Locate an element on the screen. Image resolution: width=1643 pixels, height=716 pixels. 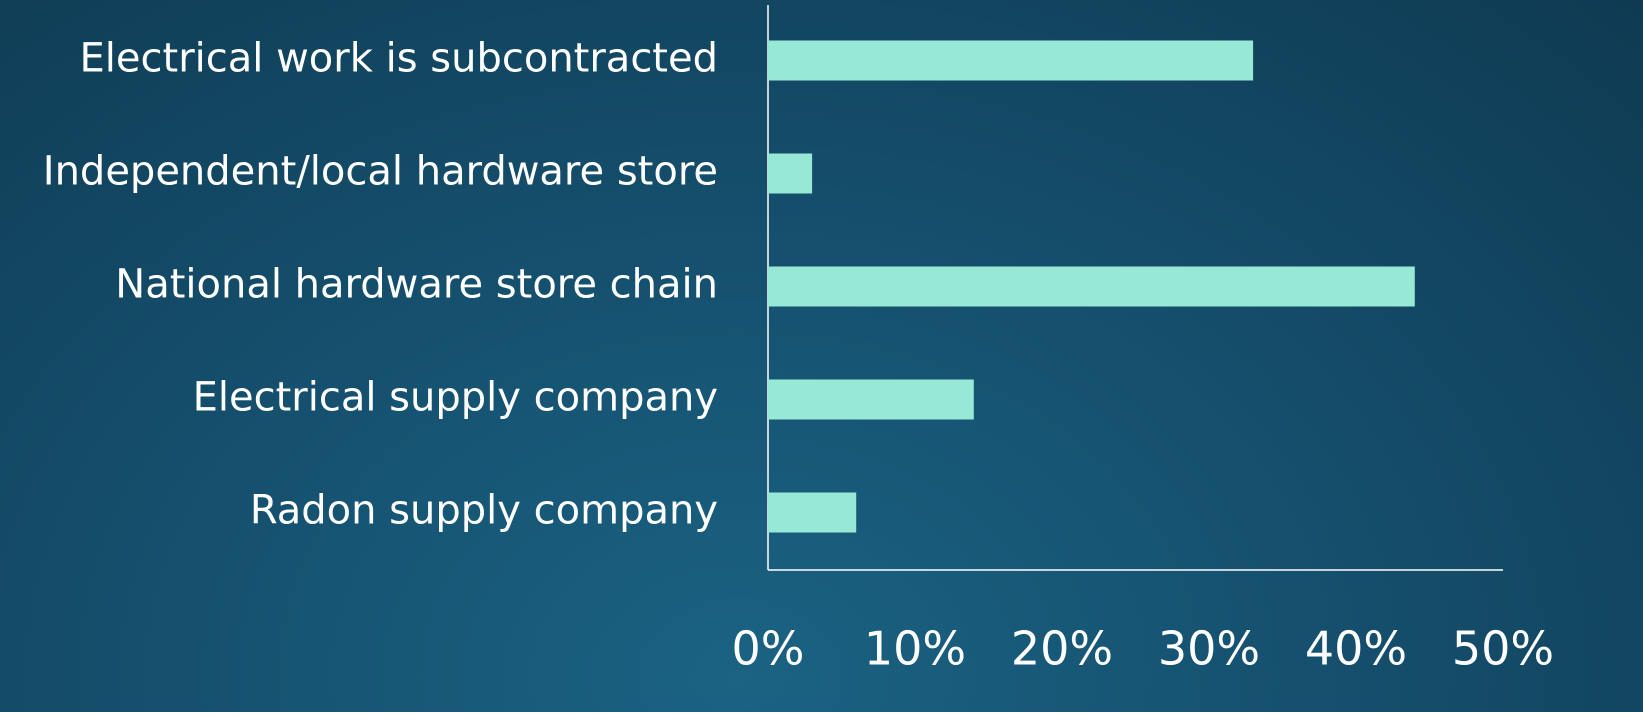
y-tick-label: National hardware store chain is located at coordinates (416, 285).